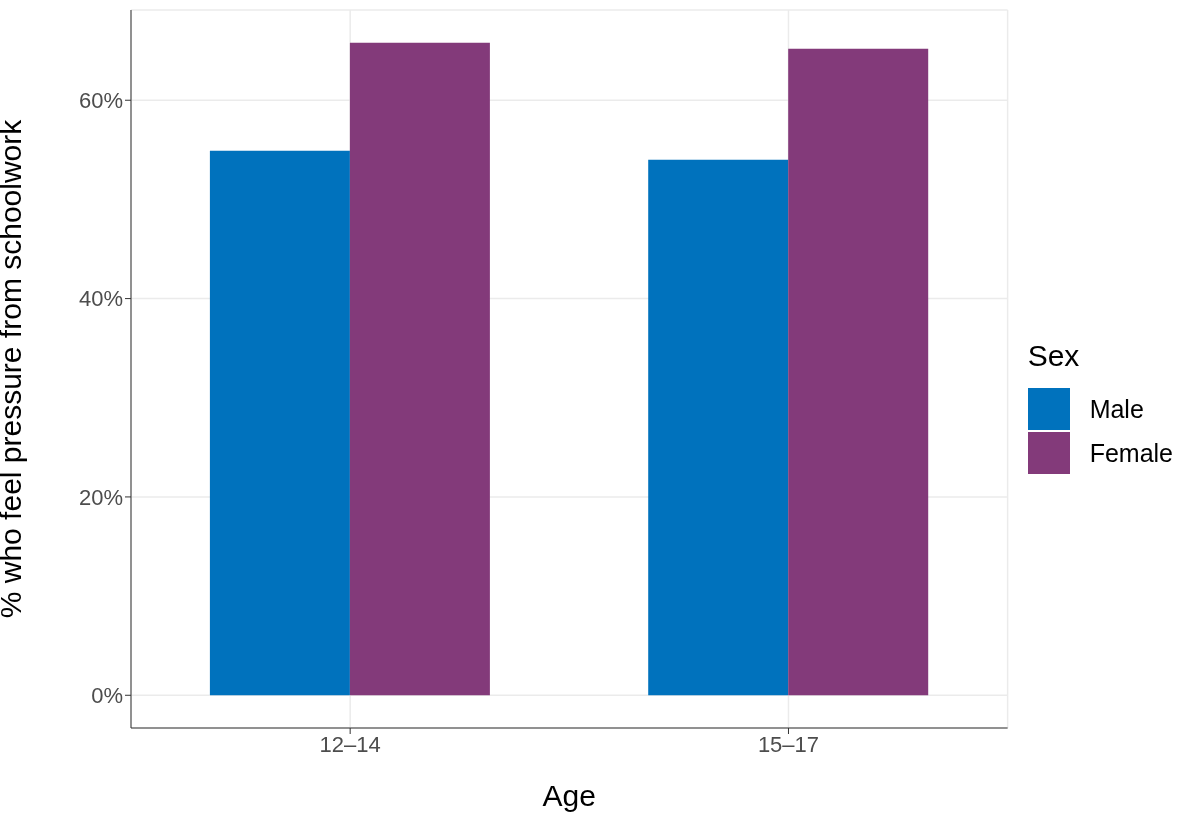 Image resolution: width=1183 pixels, height=814 pixels. Describe the element at coordinates (100, 497) in the screenshot. I see `y-tick-label: 20%` at that location.